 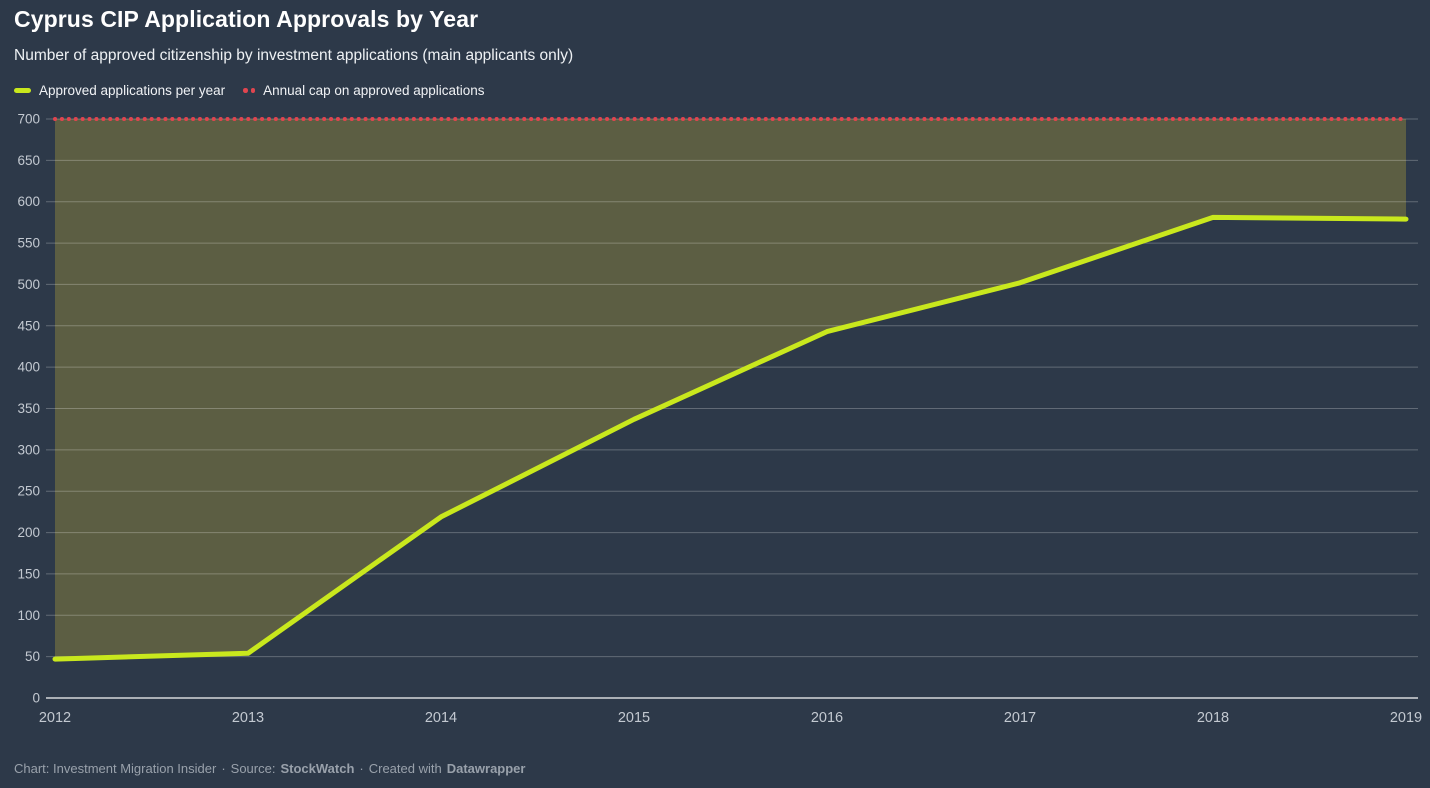 I want to click on y-axis-label: 400, so click(x=28, y=367).